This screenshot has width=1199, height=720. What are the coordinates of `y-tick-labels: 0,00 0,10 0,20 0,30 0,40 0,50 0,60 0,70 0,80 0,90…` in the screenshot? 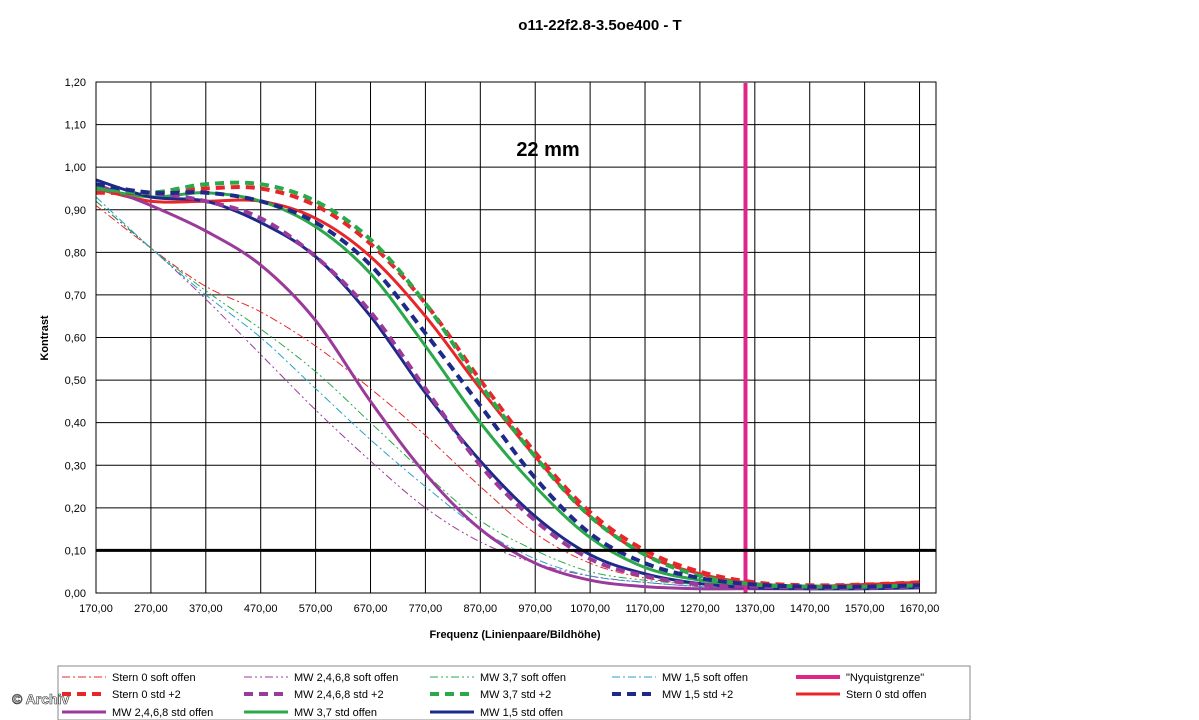 It's located at (75, 338).